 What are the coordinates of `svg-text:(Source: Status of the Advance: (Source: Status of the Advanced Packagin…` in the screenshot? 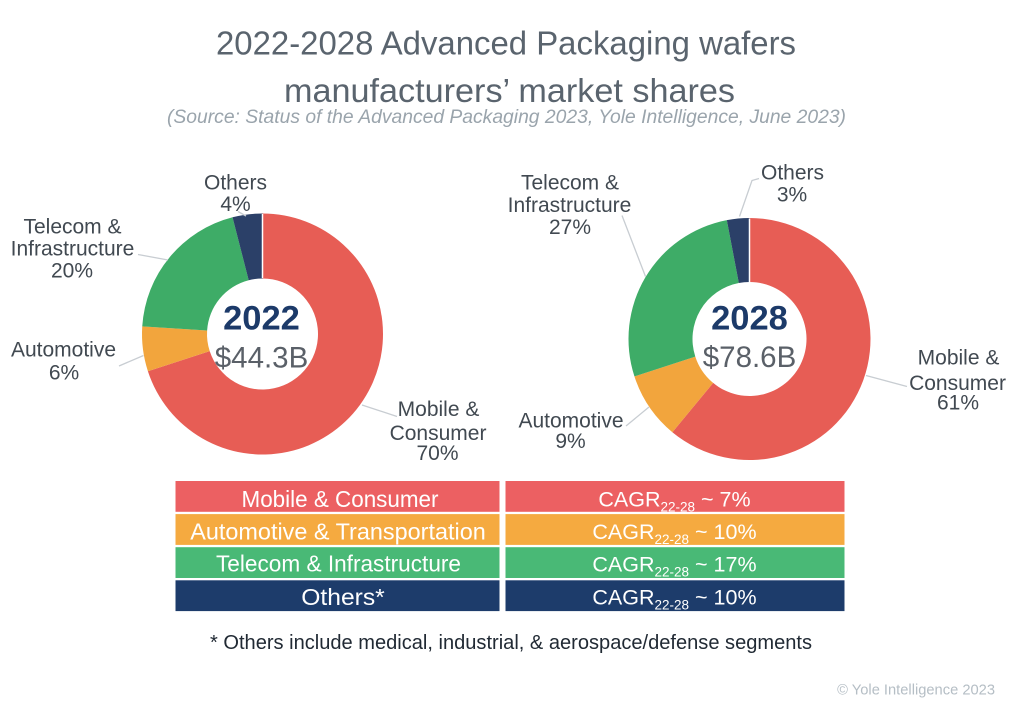 It's located at (506, 117).